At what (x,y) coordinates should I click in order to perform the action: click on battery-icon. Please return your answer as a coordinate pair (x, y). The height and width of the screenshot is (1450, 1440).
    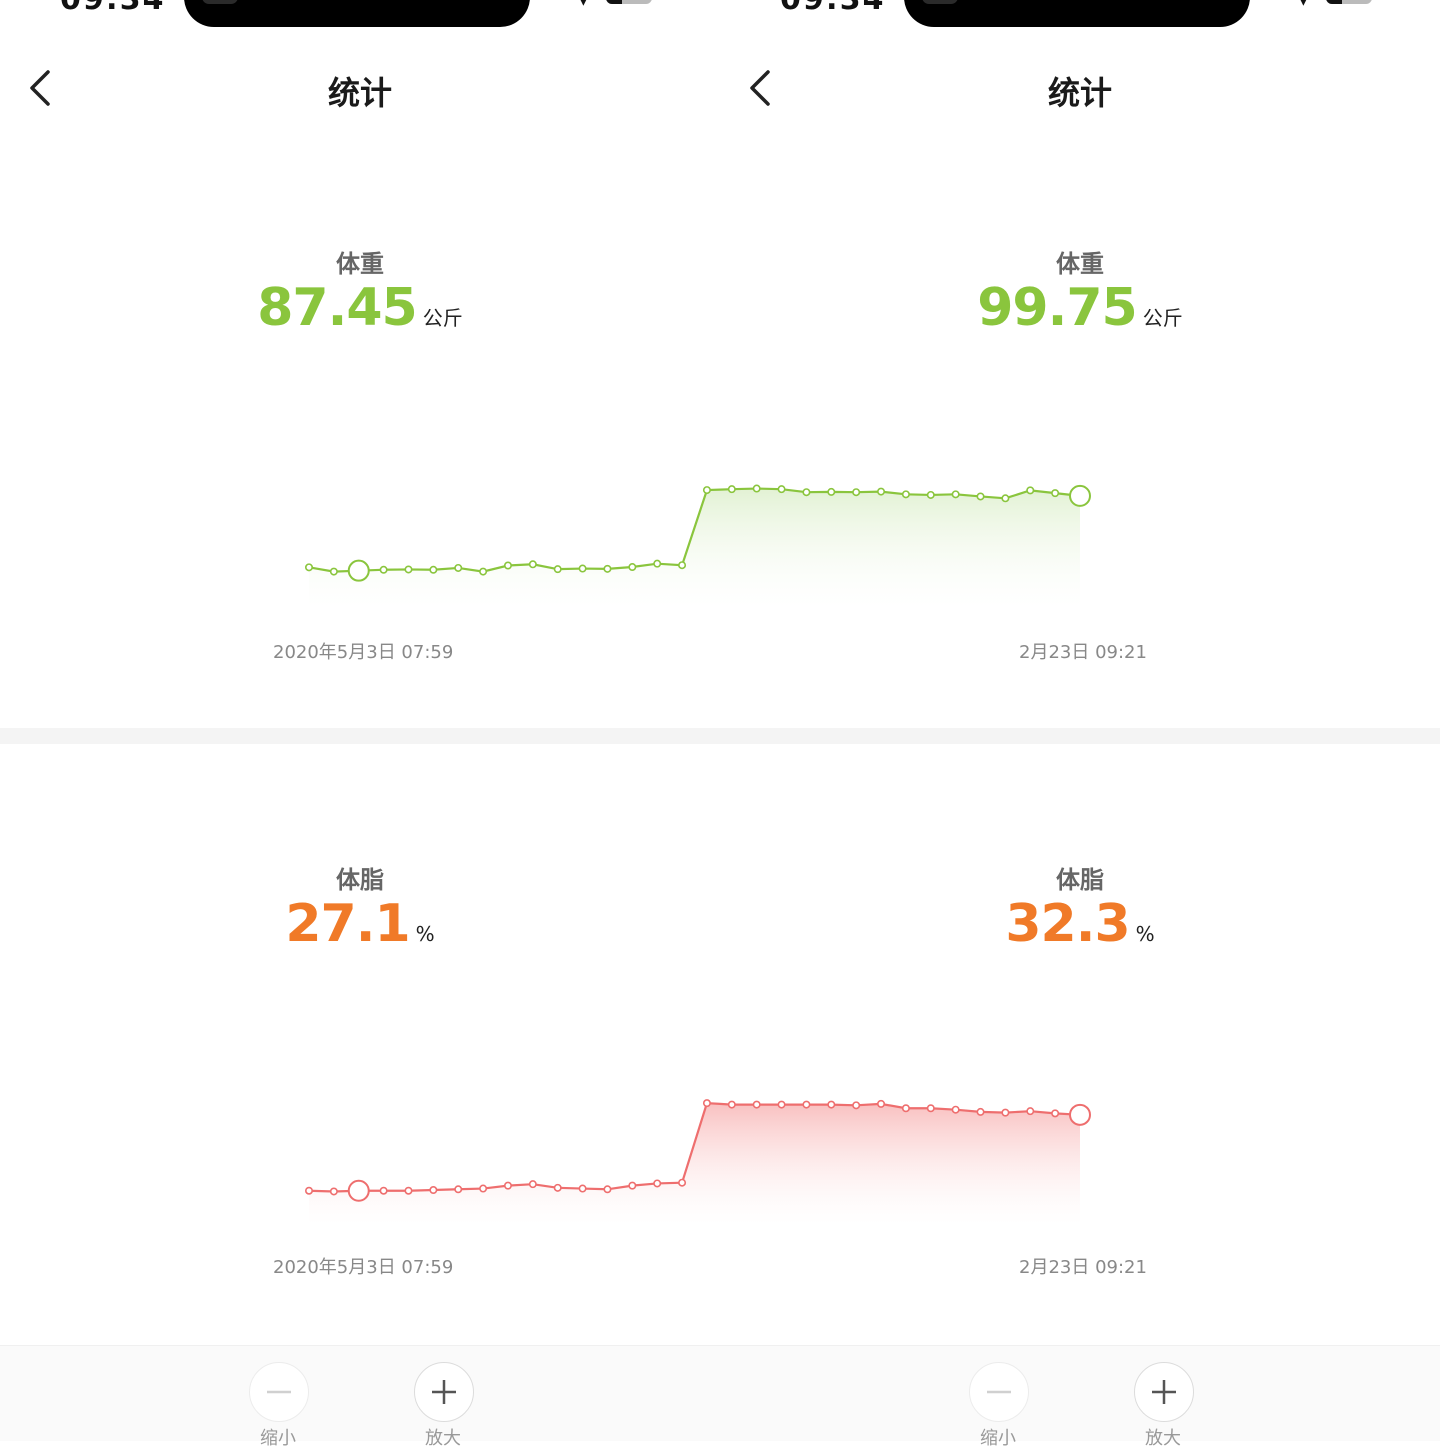
    Looking at the image, I should click on (1349, 2).